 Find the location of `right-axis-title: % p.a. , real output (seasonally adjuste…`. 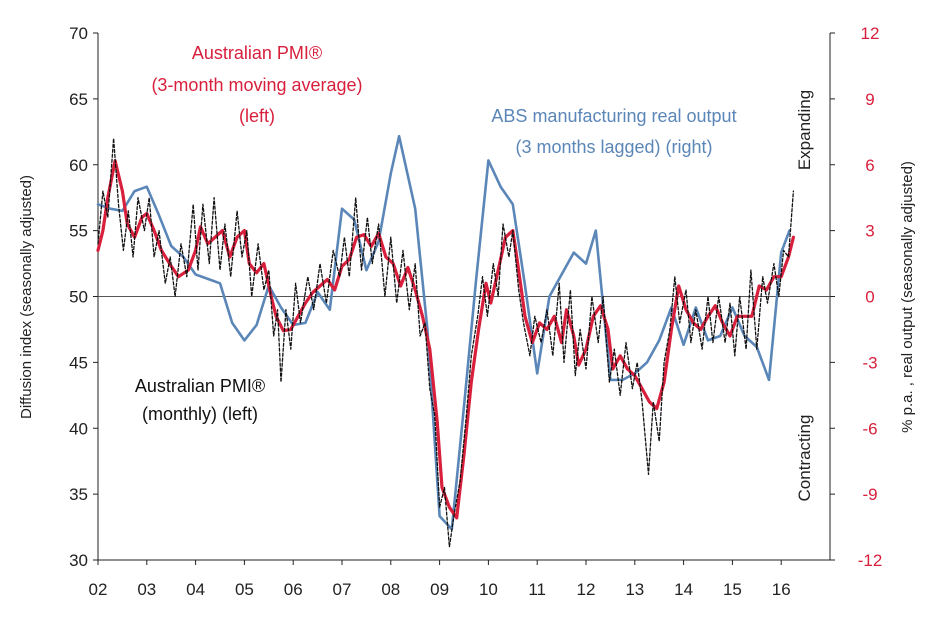

right-axis-title: % p.a. , real output (seasonally adjuste… is located at coordinates (907, 297).